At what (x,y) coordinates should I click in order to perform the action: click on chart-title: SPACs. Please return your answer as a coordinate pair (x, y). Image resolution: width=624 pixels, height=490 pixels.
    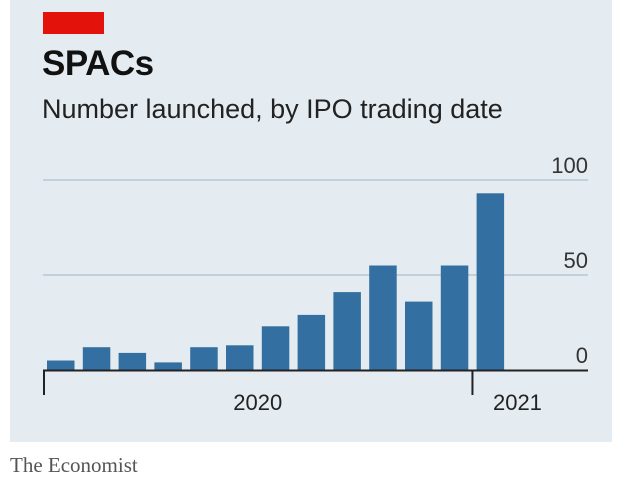
    Looking at the image, I should click on (98, 63).